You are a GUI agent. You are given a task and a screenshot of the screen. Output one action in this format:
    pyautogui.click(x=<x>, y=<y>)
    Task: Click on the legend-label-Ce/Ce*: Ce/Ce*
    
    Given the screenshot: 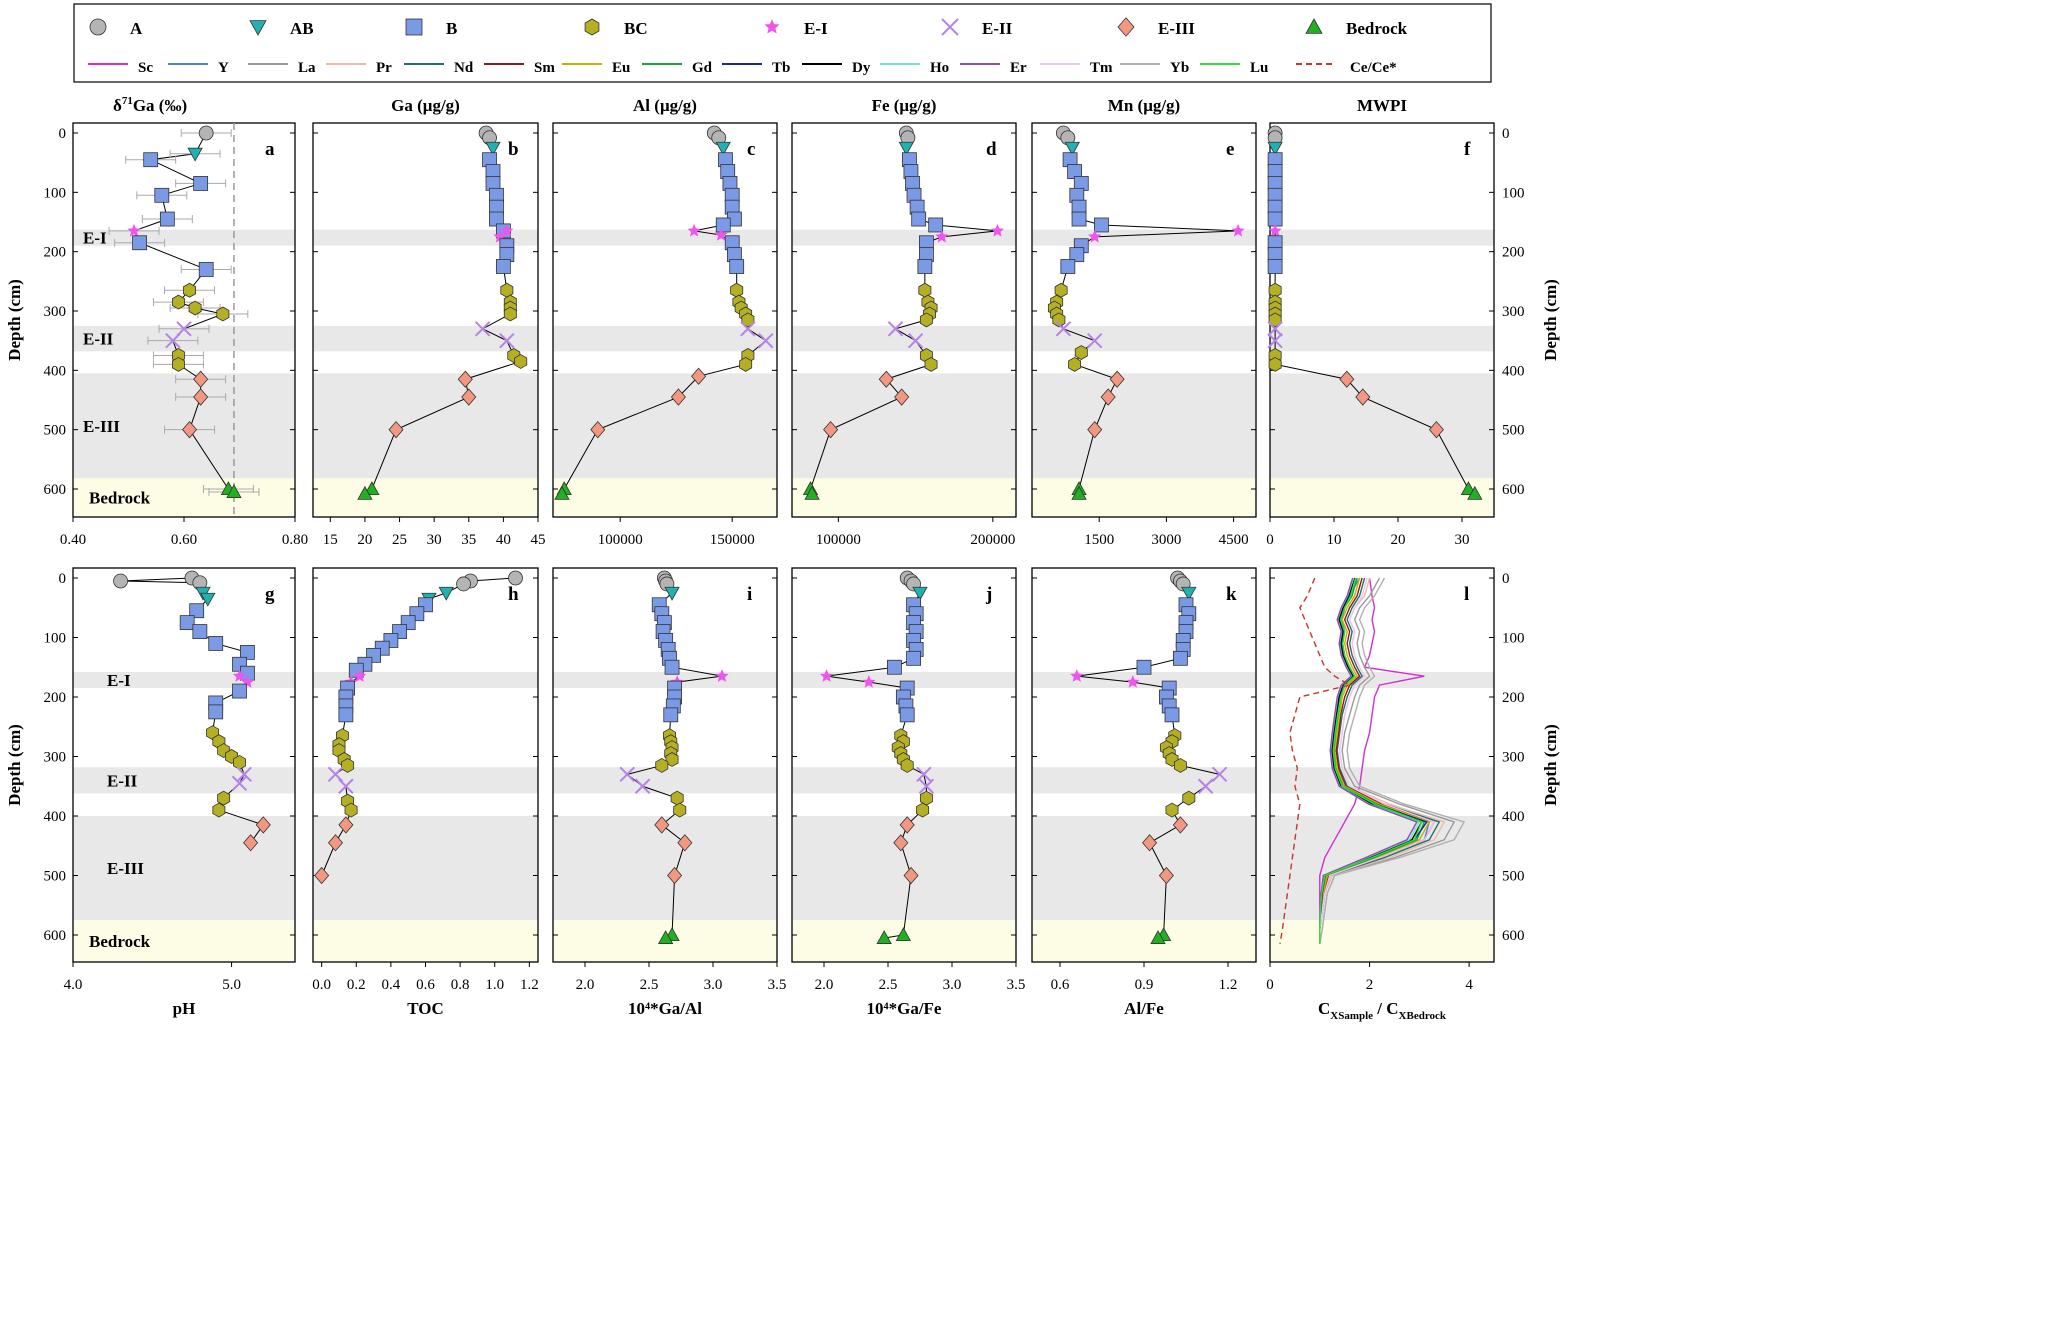 What is the action you would take?
    pyautogui.click(x=1373, y=68)
    